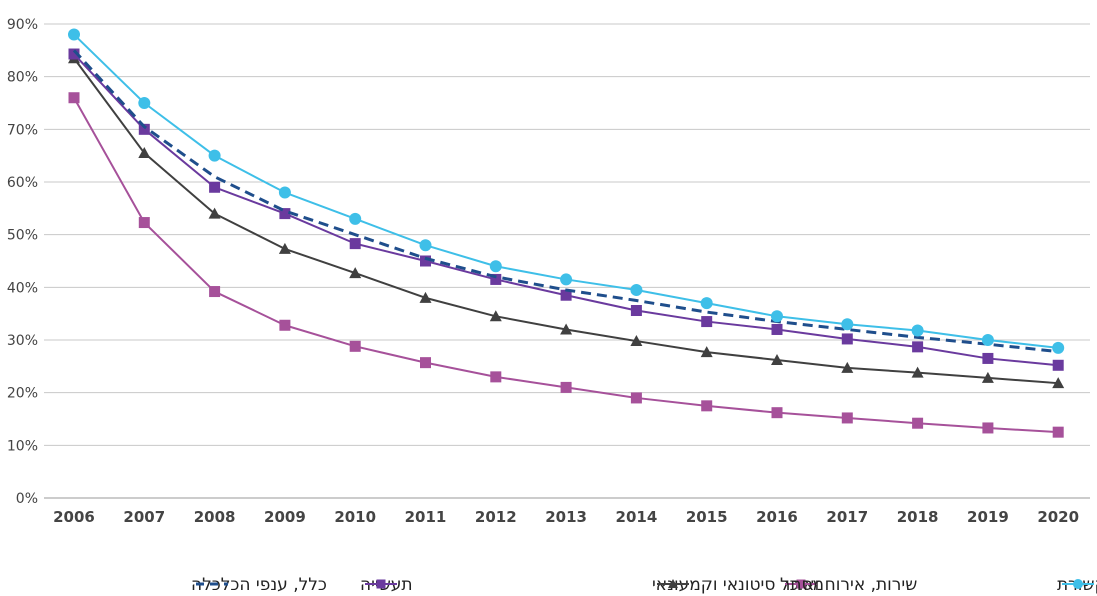  What do you see at coordinates (707, 517) in the screenshot?
I see `x-tick-label: 2015` at bounding box center [707, 517].